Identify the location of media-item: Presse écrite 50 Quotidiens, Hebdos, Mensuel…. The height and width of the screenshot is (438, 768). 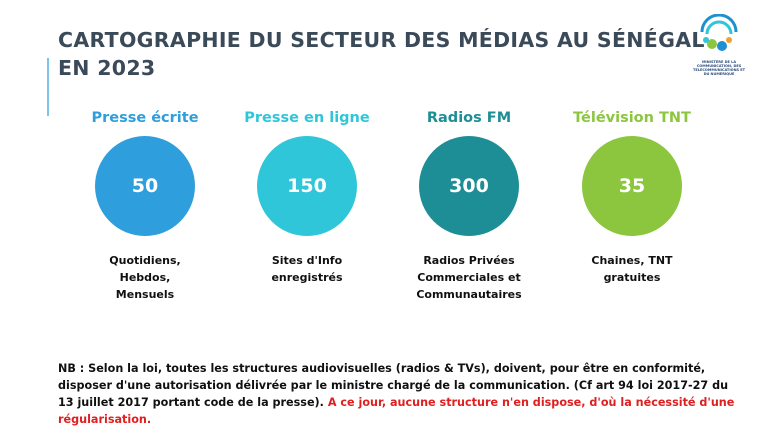
(145, 210).